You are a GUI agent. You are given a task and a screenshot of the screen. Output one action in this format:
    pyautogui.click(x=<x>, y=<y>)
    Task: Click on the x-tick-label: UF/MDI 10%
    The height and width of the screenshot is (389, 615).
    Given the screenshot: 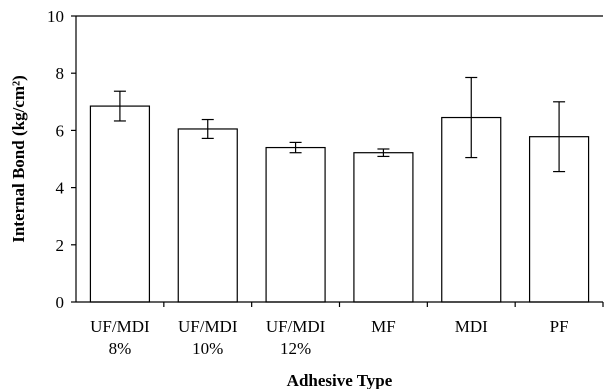 What is the action you would take?
    pyautogui.click(x=208, y=337)
    